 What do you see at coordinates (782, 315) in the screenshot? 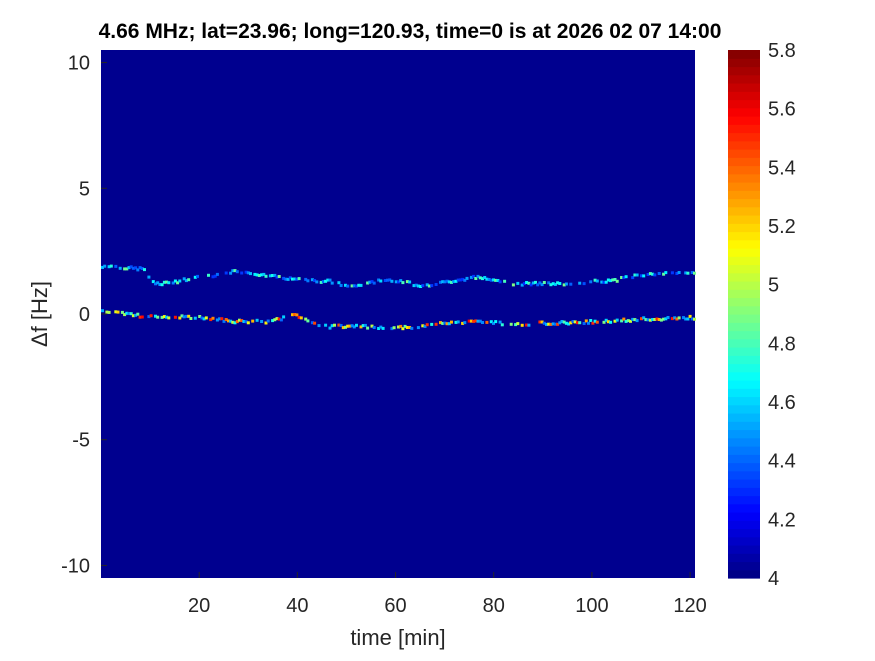
I see `colorbar-ticks: 4 4.2 4.4 4.6 4.8 5 5.2 5.4 5.6 5.8` at bounding box center [782, 315].